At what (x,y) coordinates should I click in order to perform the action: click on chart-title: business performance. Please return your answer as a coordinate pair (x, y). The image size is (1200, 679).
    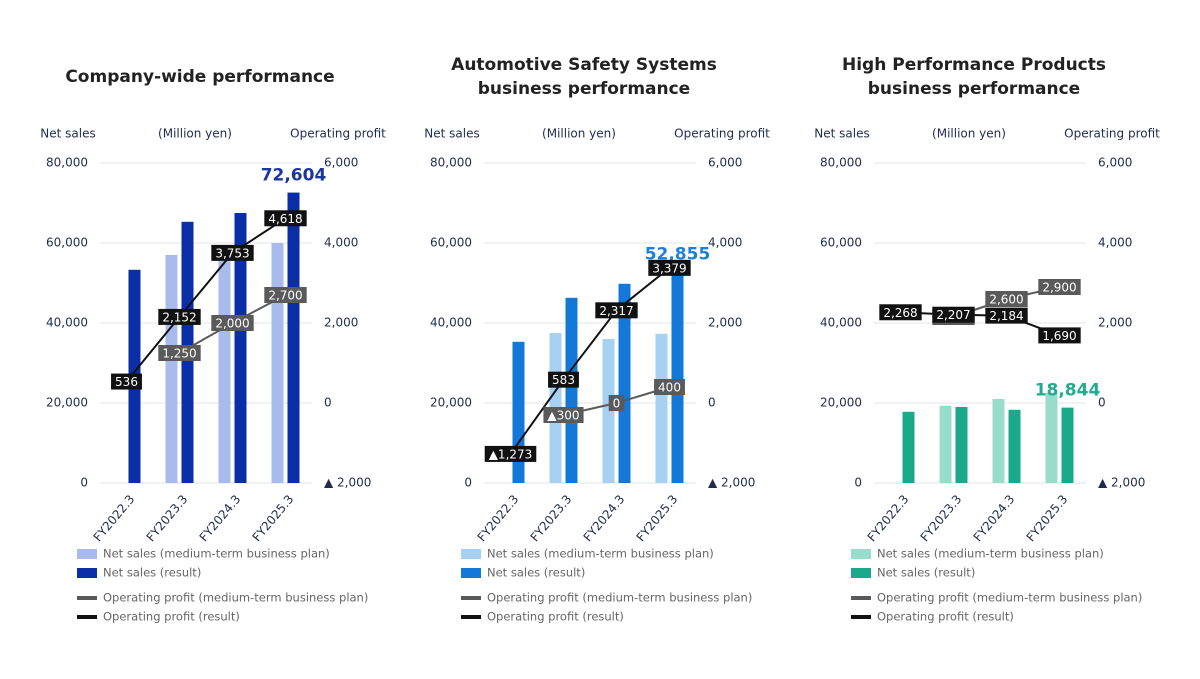
    Looking at the image, I should click on (974, 89).